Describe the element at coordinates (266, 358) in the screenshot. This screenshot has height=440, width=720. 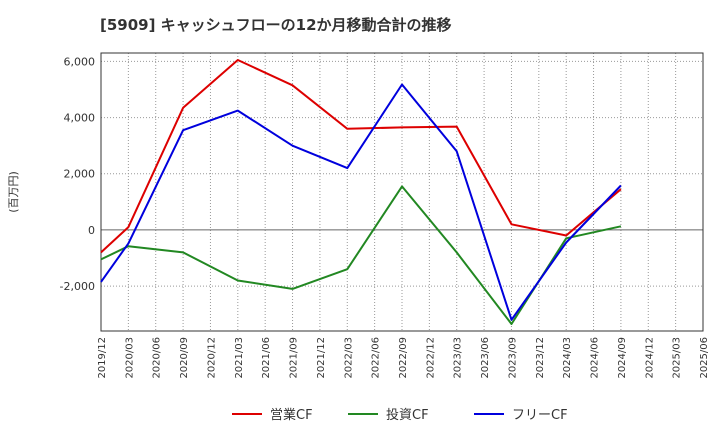
I see `x-tick-label: 2021/06` at that location.